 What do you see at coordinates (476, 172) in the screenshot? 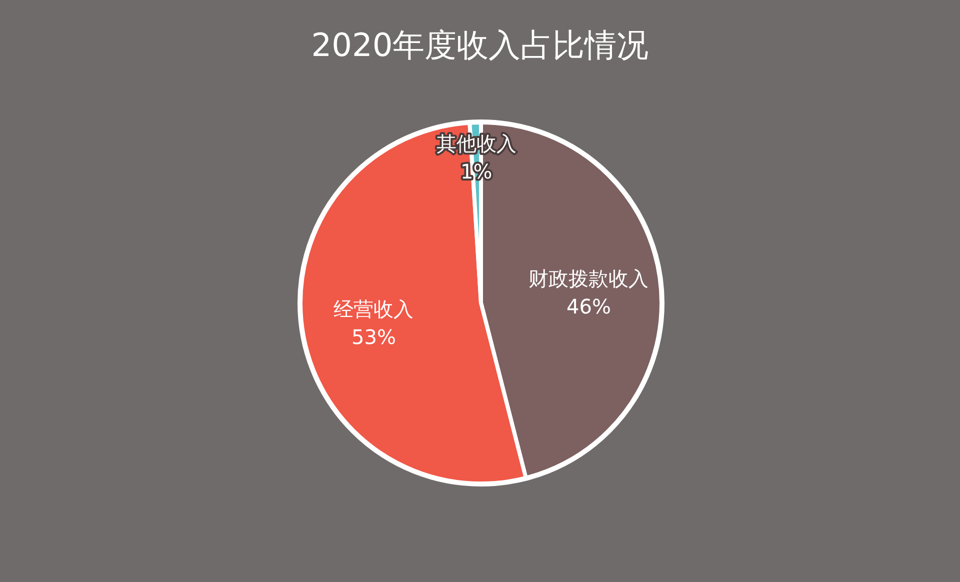
I see `data-label: 1%` at bounding box center [476, 172].